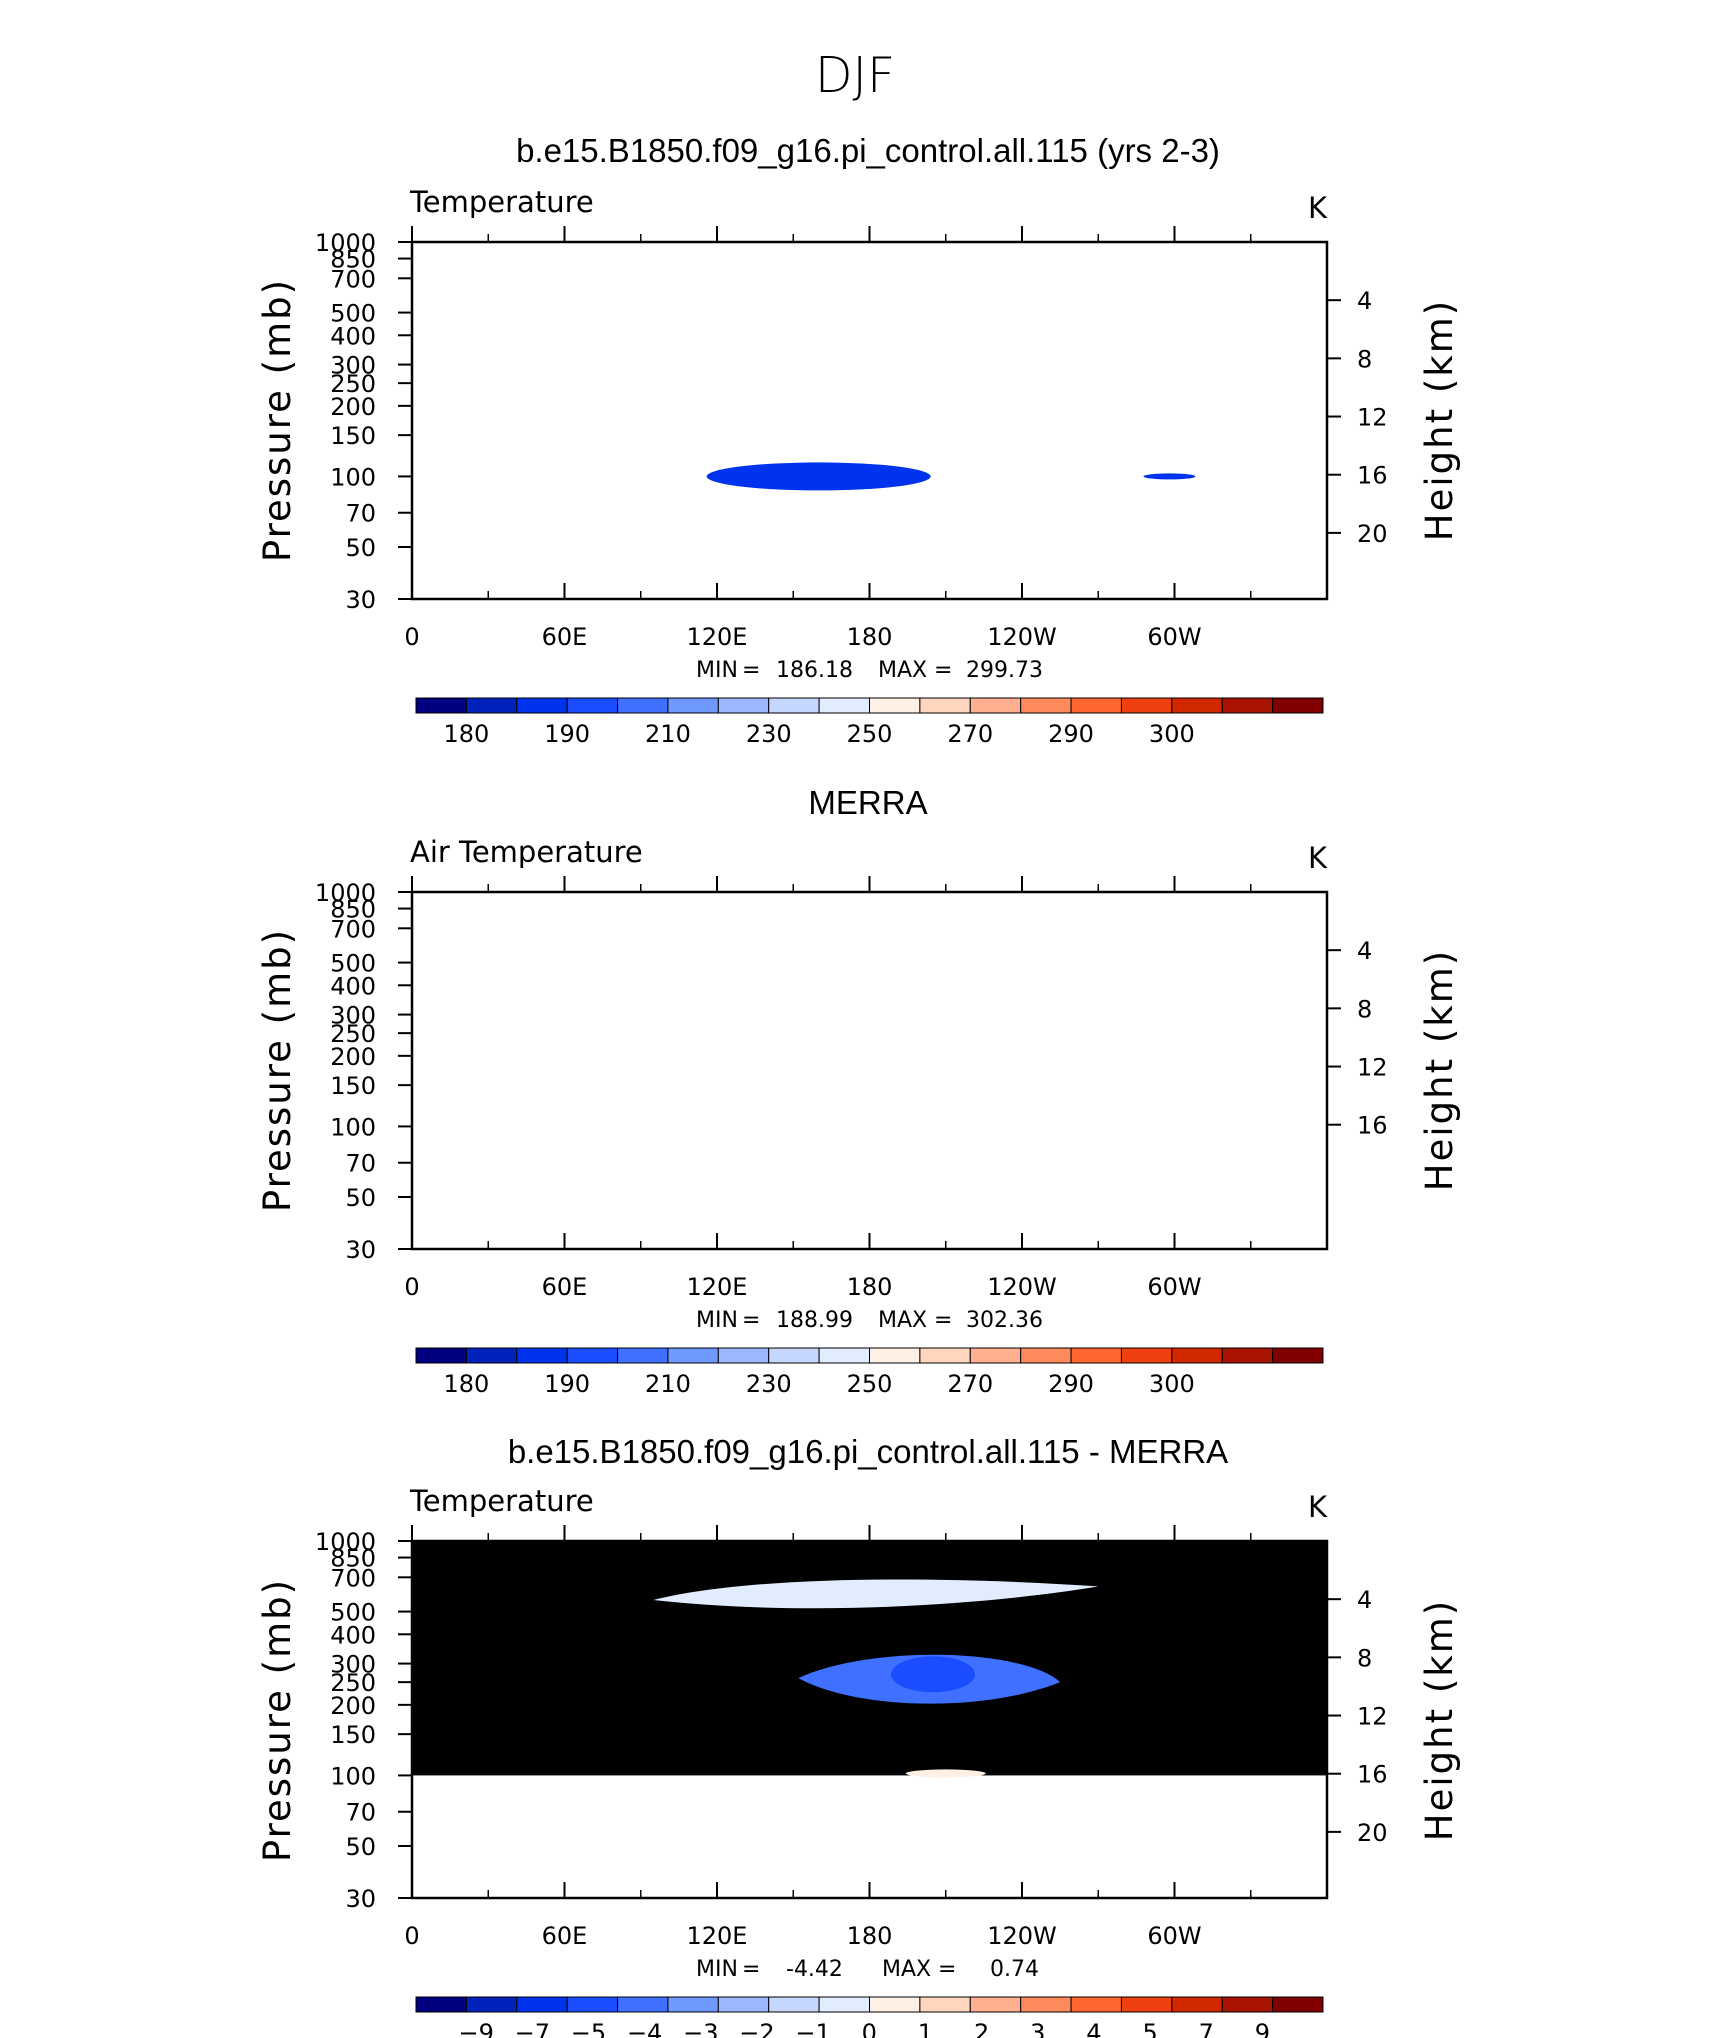  What do you see at coordinates (1149, 2028) in the screenshot?
I see `panel-3-colorbar-label: 5` at bounding box center [1149, 2028].